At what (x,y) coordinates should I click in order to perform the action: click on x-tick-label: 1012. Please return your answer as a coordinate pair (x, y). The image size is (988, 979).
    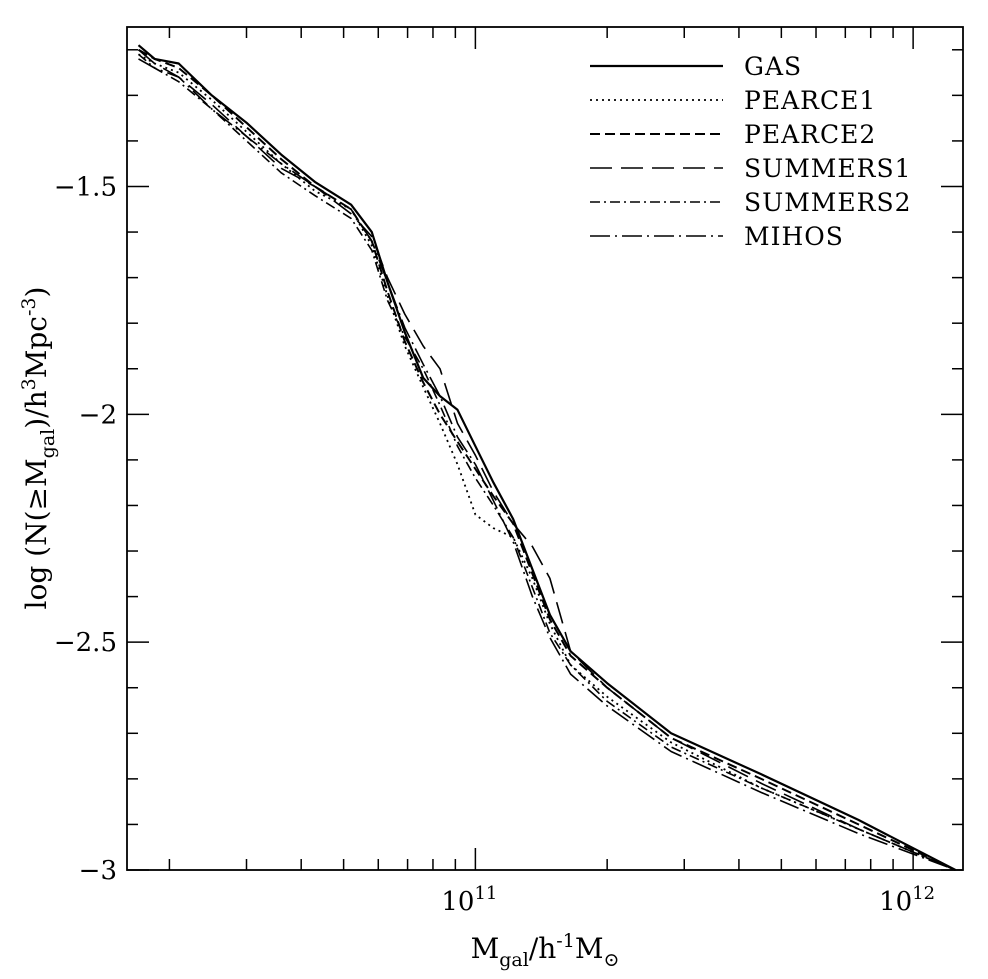
    Looking at the image, I should click on (907, 900).